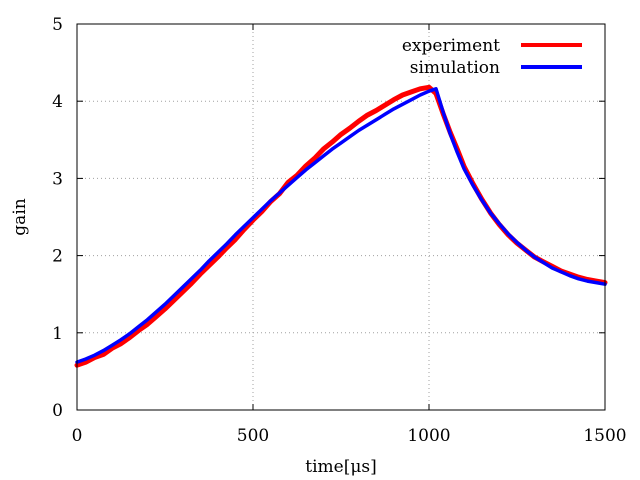  Describe the element at coordinates (341, 467) in the screenshot. I see `x-axis-label: time[μs]` at that location.